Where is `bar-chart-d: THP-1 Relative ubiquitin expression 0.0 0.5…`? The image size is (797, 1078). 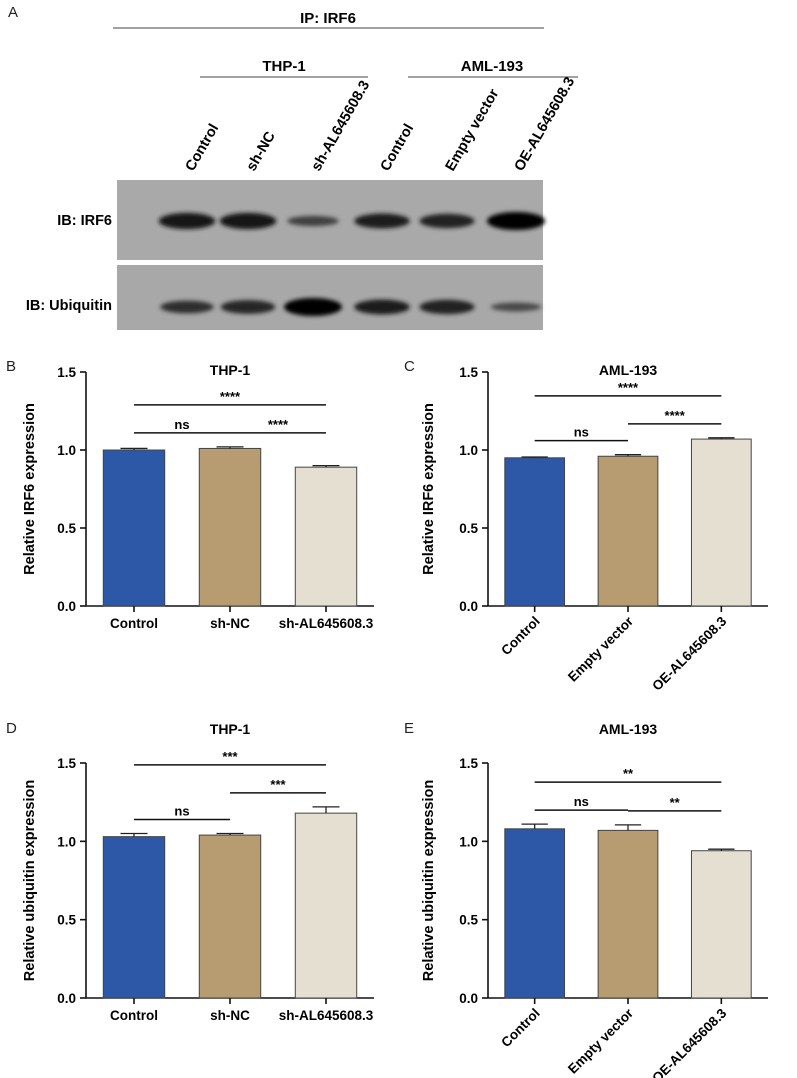
bar-chart-d: THP-1 Relative ubiquitin expression 0.0 0.5… is located at coordinates (198, 872).